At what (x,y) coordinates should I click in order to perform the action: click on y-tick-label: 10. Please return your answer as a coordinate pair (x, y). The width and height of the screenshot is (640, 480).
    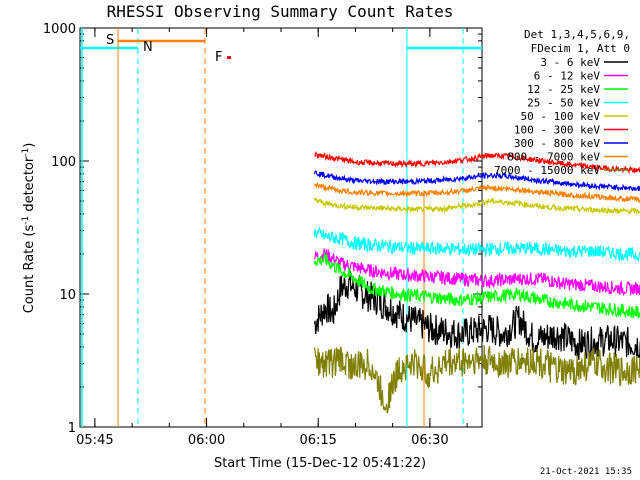
    Looking at the image, I should click on (67, 295).